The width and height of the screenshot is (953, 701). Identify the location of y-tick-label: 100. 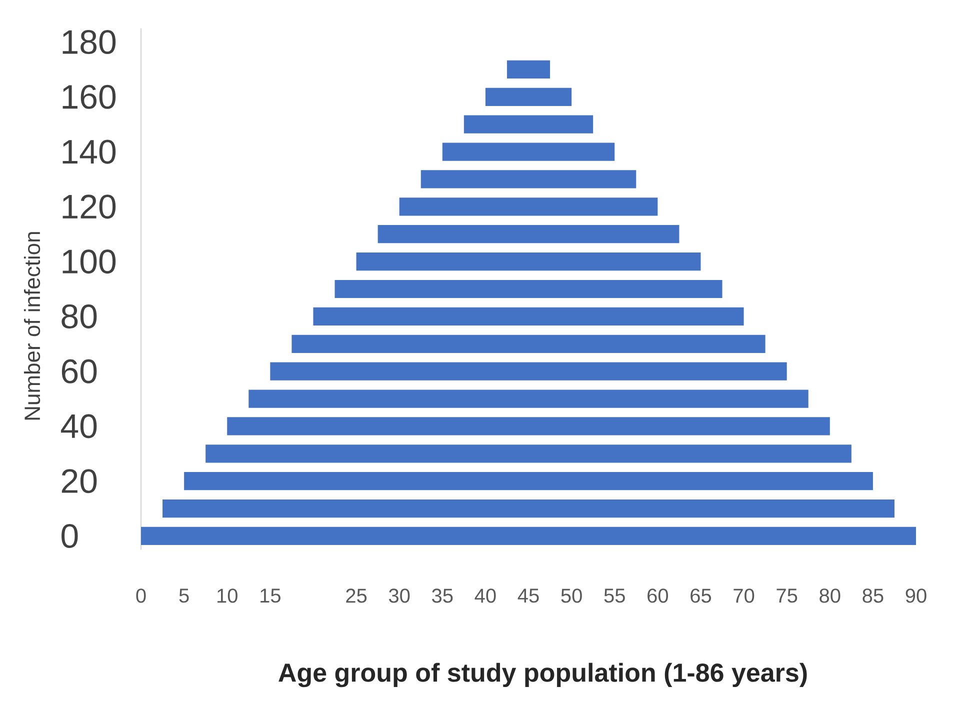
(89, 262).